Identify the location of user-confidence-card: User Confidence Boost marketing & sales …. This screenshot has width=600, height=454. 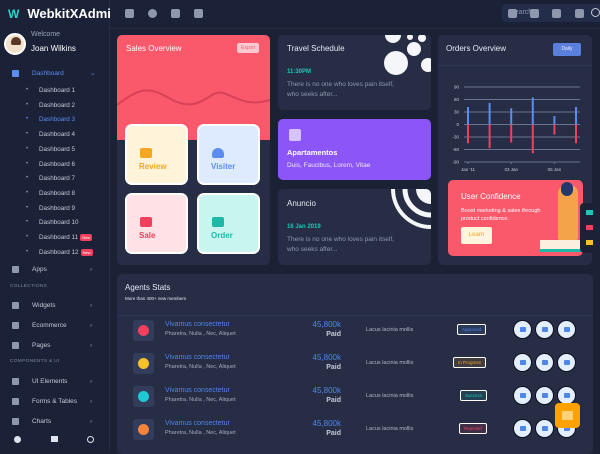
(515, 218).